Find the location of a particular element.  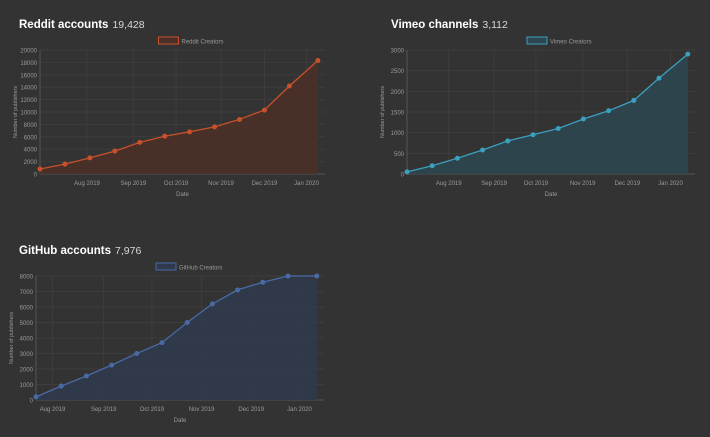

github-xtick-label: Sep 2019 is located at coordinates (104, 410).